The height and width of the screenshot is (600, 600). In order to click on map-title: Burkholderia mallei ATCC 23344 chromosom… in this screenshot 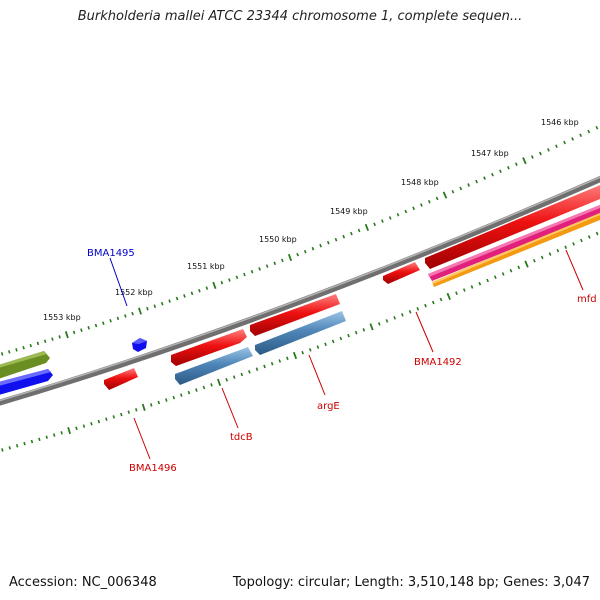, I will do `click(300, 16)`.